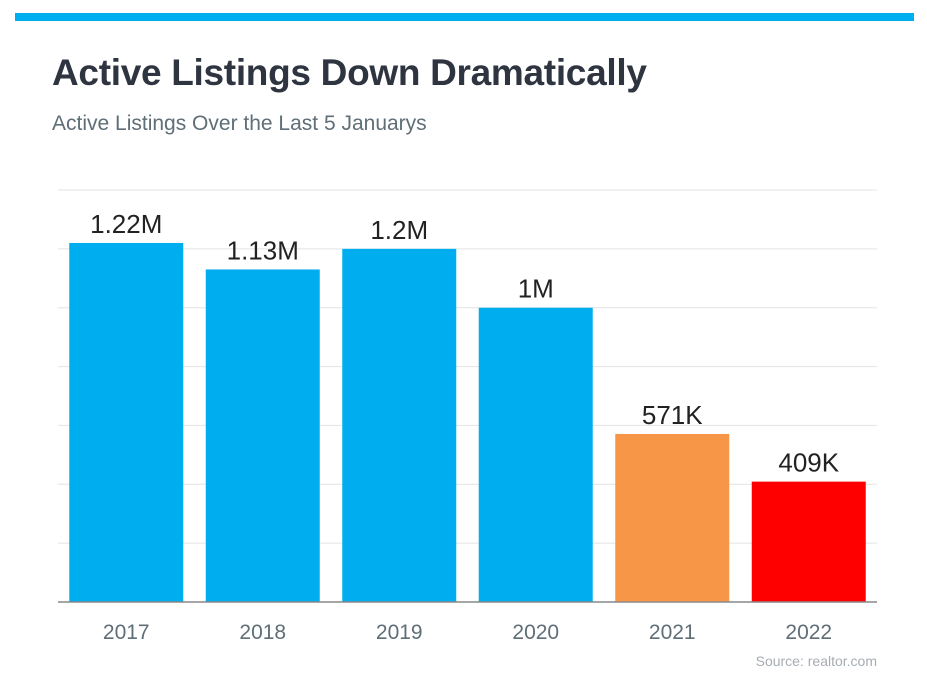 This screenshot has height=680, width=927. What do you see at coordinates (672, 632) in the screenshot?
I see `x-tick-label-2021: 2021` at bounding box center [672, 632].